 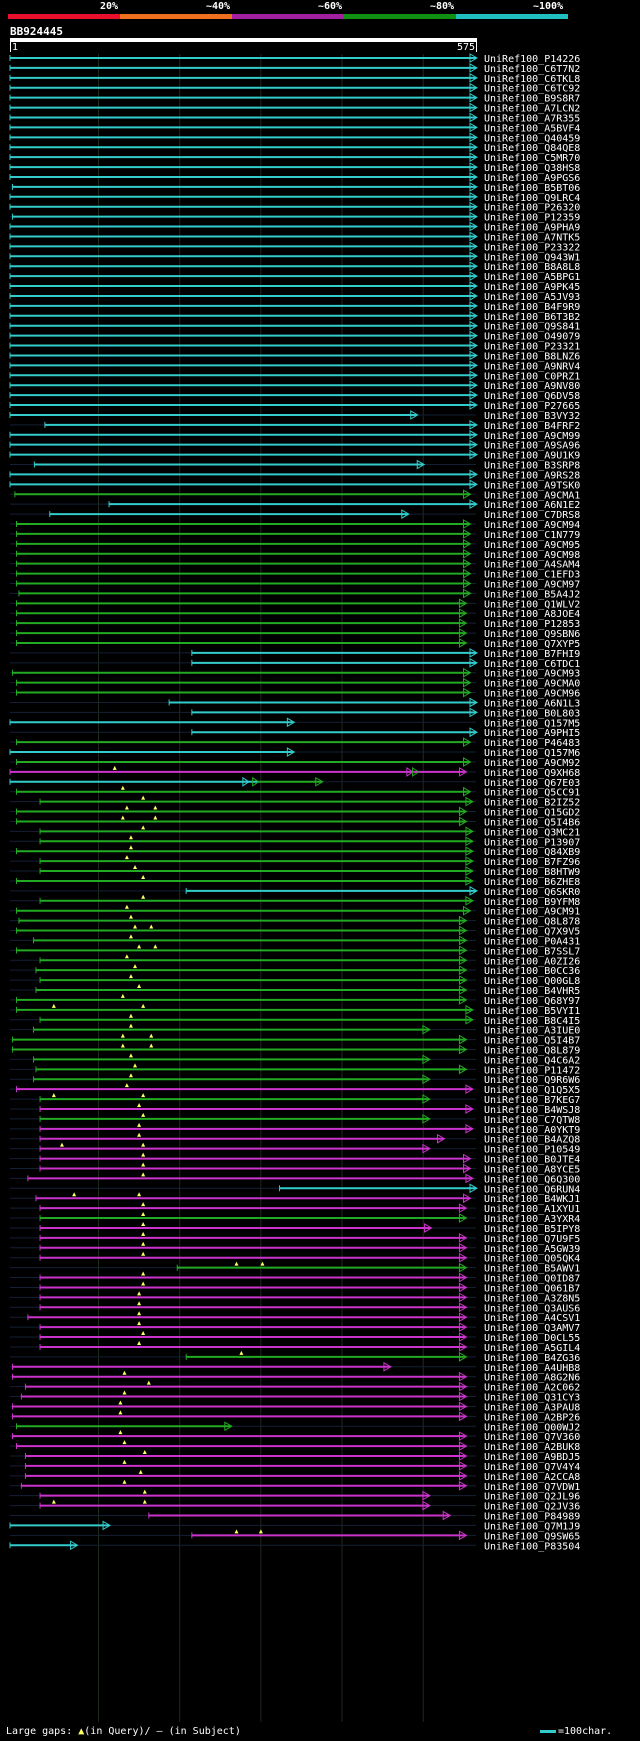 What do you see at coordinates (532, 79) in the screenshot?
I see `hit-id-label: UniRef100_C6TKL8` at bounding box center [532, 79].